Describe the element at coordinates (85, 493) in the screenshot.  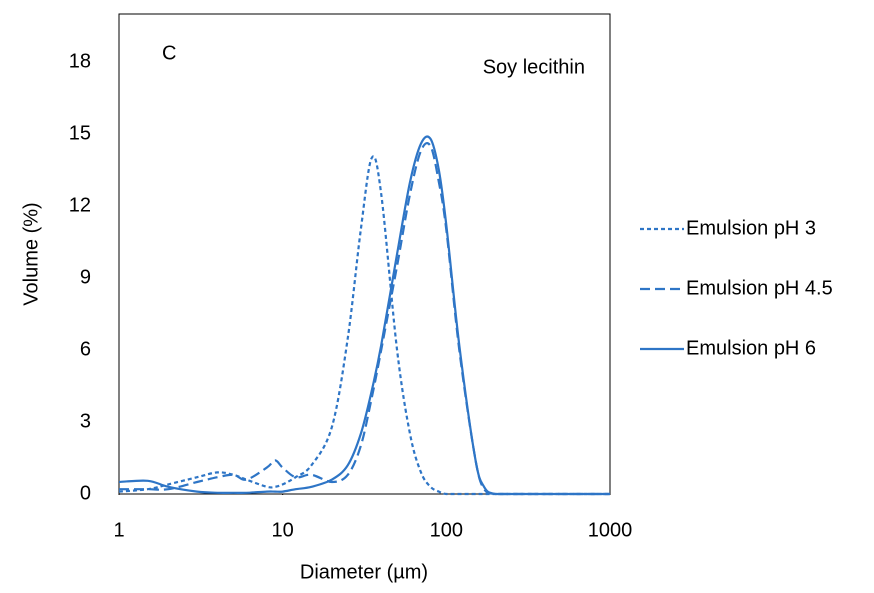
I see `y-tick-label: 0` at that location.